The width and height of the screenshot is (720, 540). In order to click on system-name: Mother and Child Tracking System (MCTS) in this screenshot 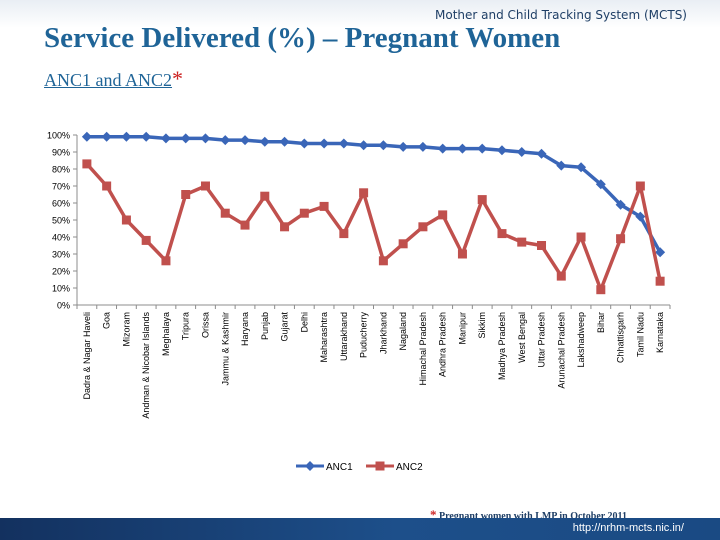, I will do `click(561, 15)`.